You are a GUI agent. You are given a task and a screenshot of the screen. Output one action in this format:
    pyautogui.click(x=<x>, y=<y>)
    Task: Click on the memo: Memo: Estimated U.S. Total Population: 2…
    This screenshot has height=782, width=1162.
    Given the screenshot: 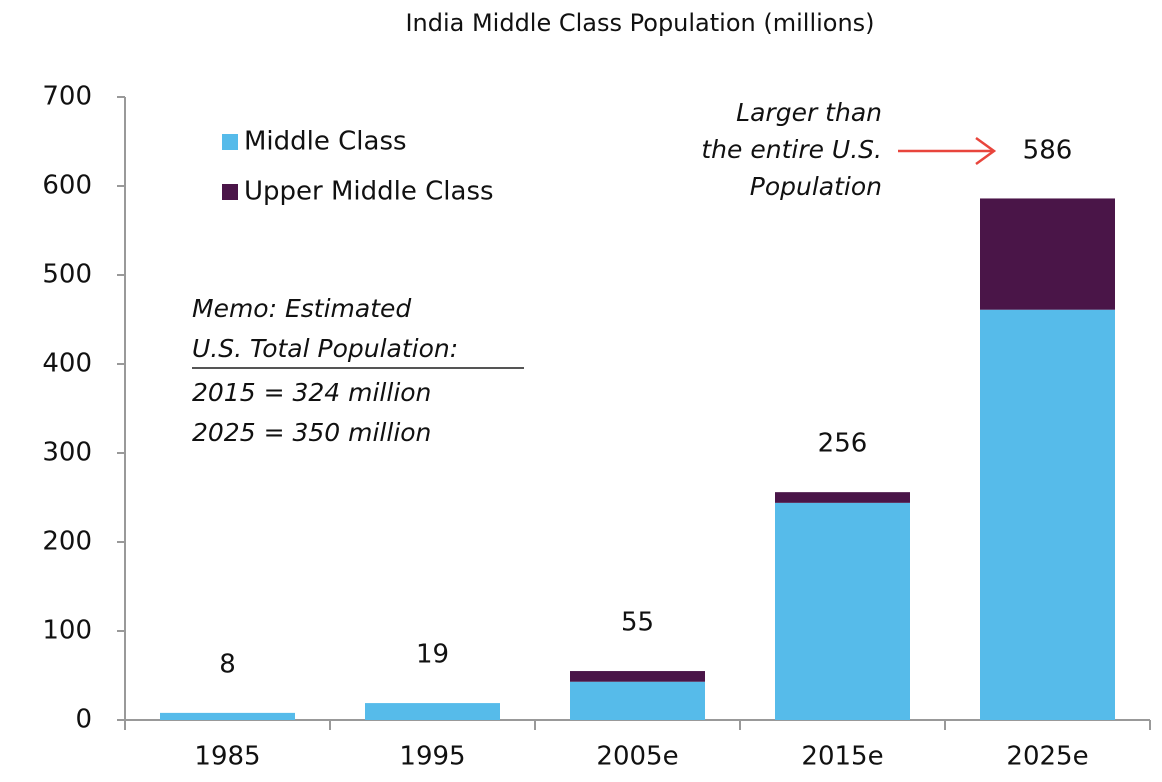 What is the action you would take?
    pyautogui.click(x=358, y=370)
    